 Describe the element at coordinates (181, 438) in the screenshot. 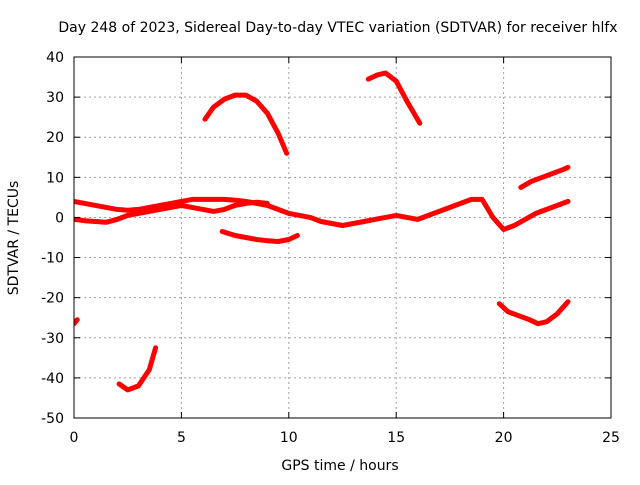

I see `x-tick-label: 5` at that location.